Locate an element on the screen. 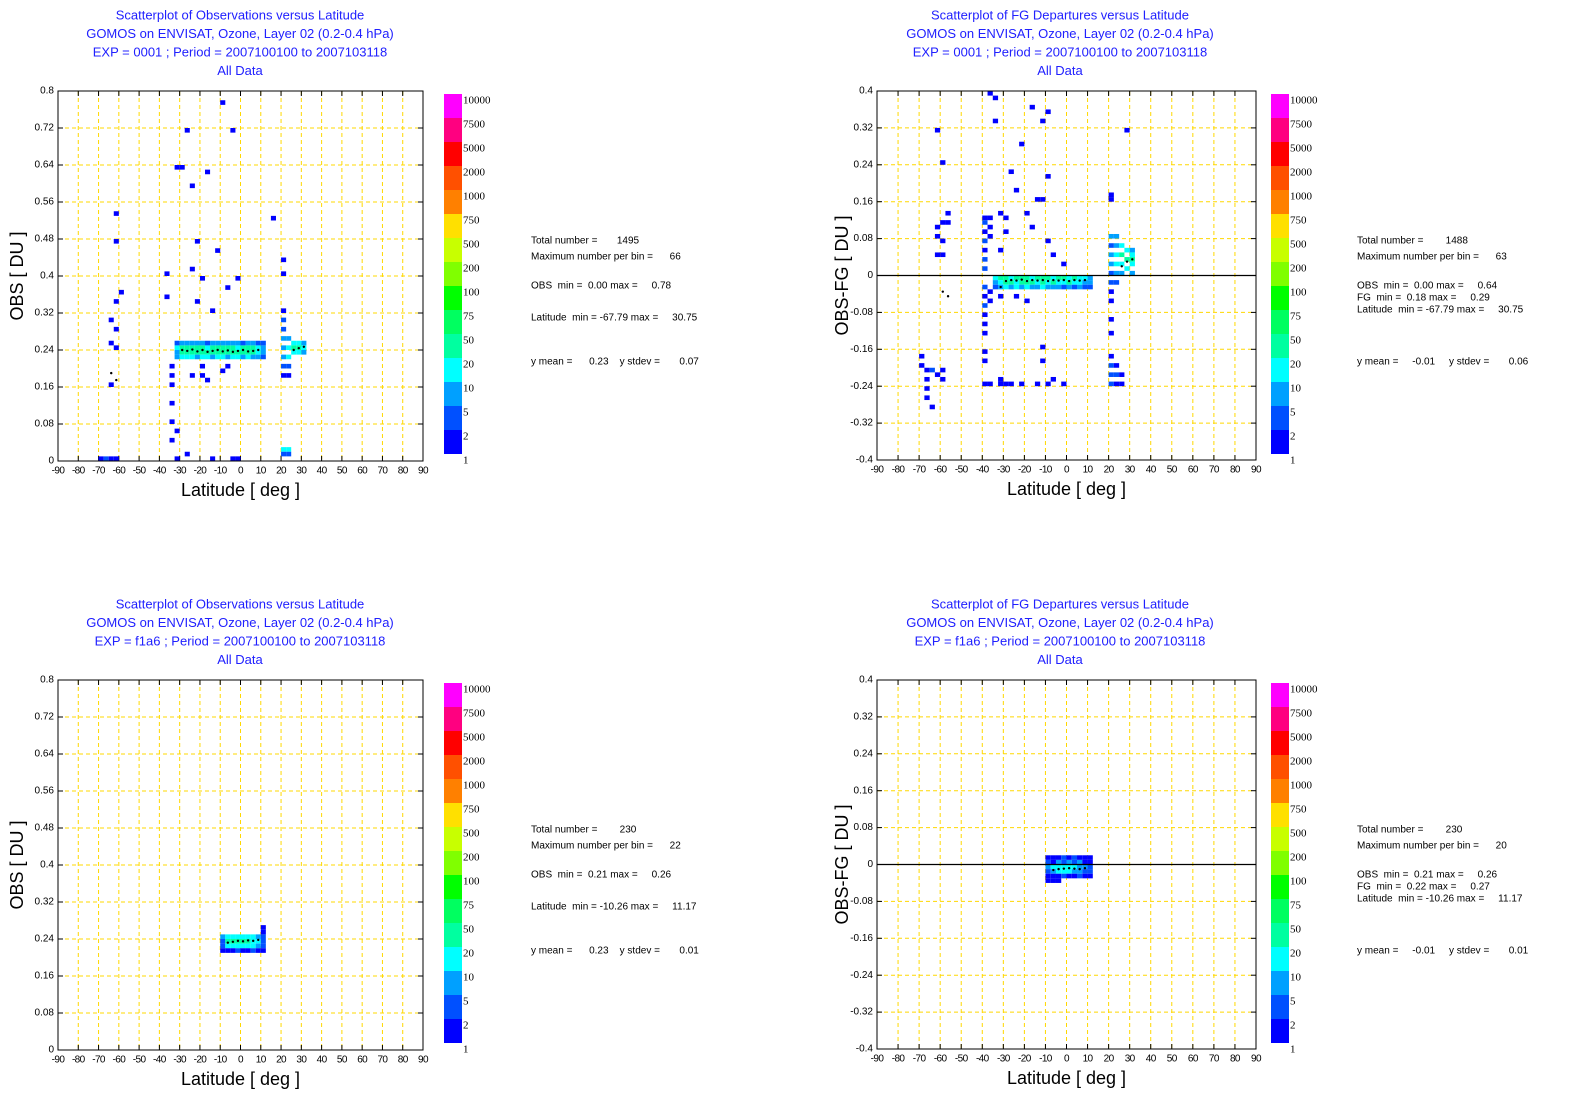 This screenshot has height=1102, width=1585. y-tick-label: 0.72 is located at coordinates (45, 717).